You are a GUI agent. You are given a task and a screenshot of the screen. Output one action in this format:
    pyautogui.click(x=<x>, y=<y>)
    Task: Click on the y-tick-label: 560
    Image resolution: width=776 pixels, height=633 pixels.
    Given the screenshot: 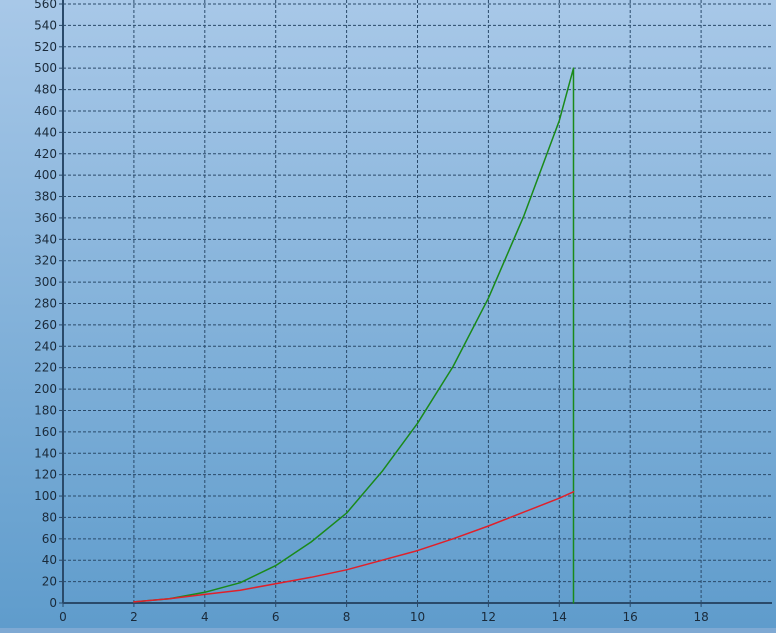 What is the action you would take?
    pyautogui.click(x=45, y=5)
    